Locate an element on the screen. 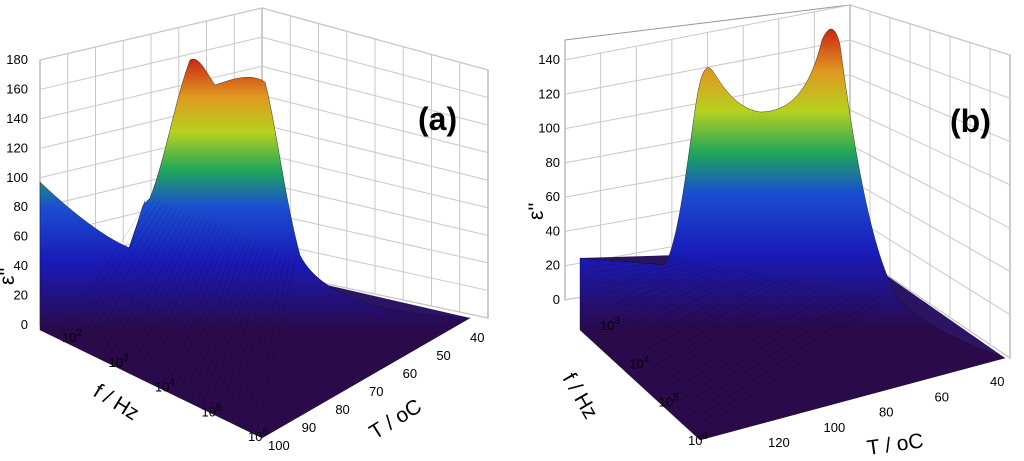 This screenshot has width=1024, height=461. chart-a-z-tick: 80 is located at coordinates (21, 206).